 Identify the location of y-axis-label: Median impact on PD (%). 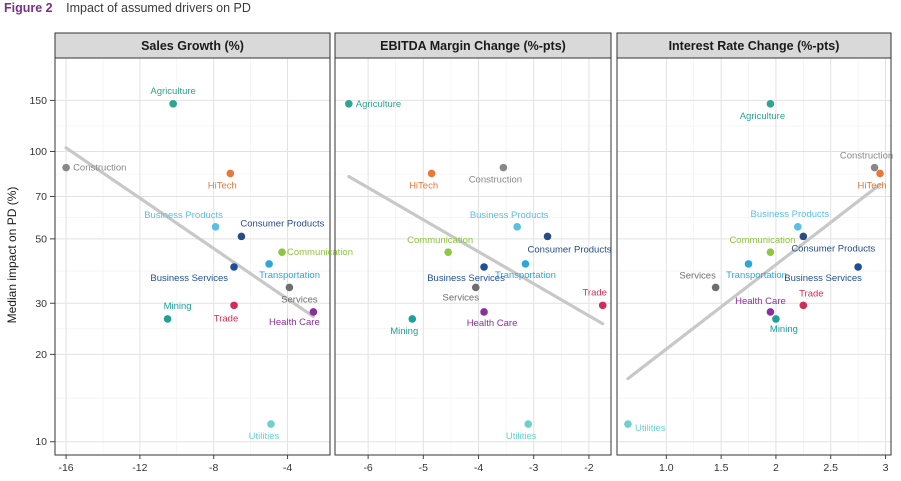
(12, 255).